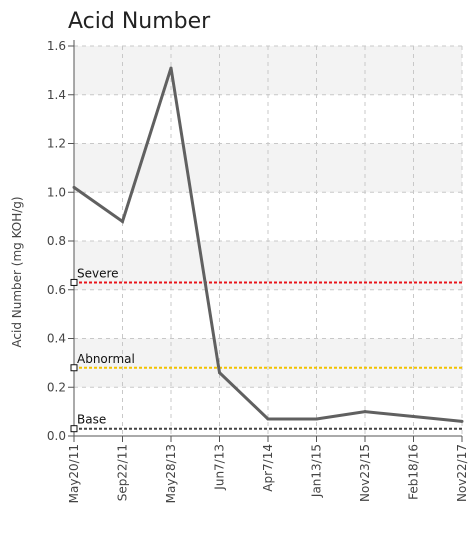 The image size is (474, 543). I want to click on threshold-label-base: Base, so click(91, 420).